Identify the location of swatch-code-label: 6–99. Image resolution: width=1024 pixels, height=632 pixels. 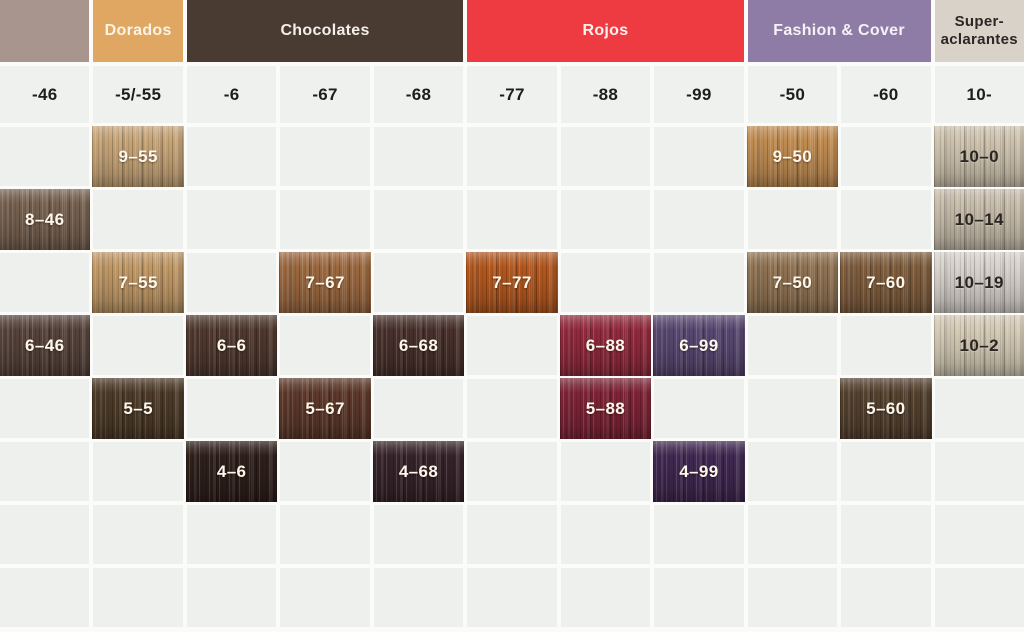
(699, 345).